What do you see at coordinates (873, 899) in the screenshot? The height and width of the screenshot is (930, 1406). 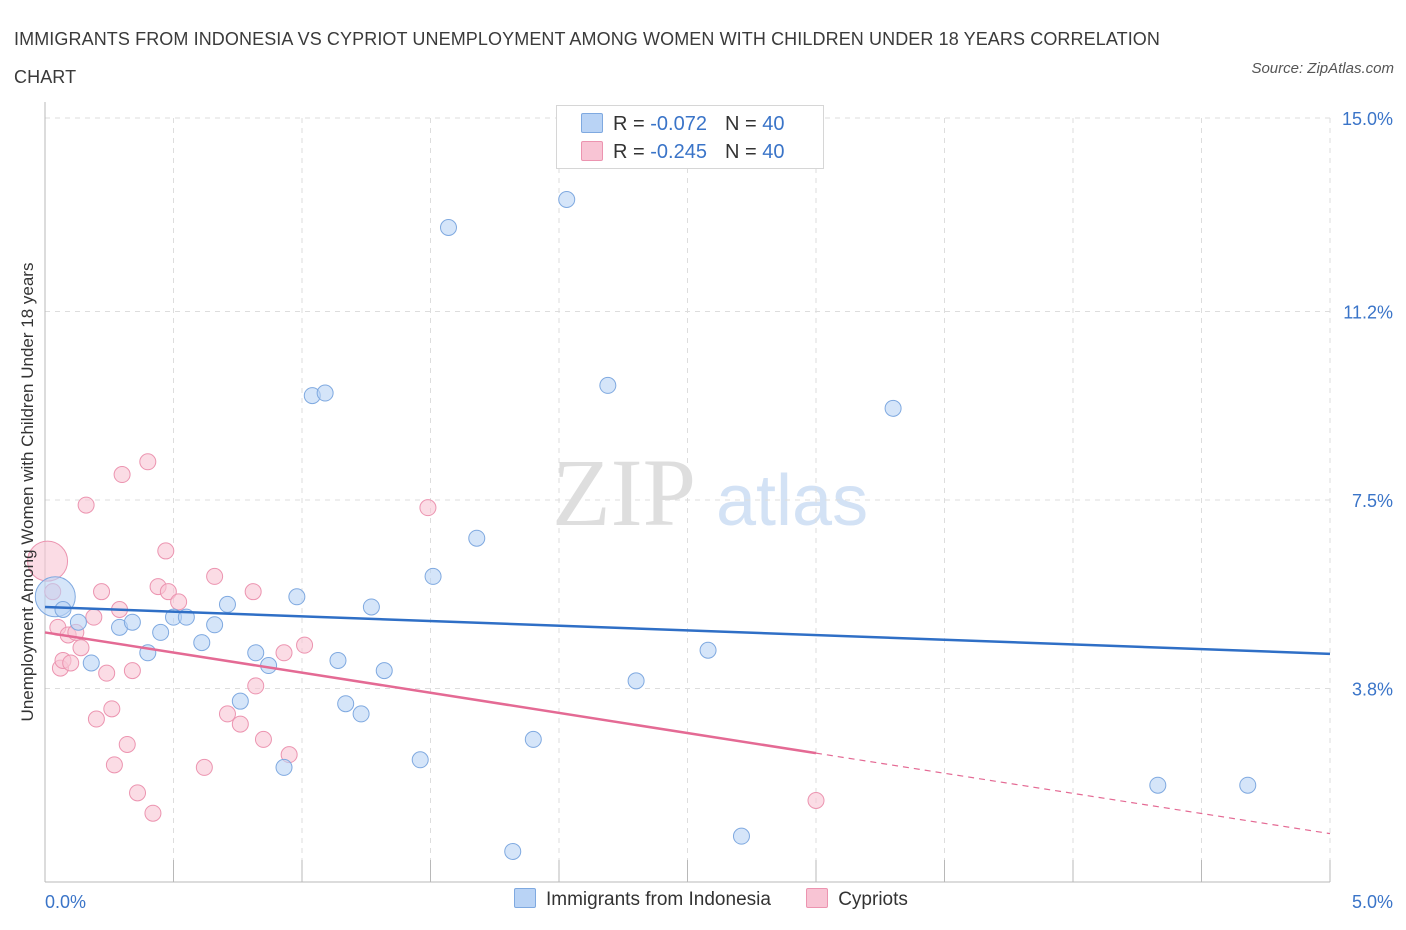 I see `legend-label: Cypriots` at bounding box center [873, 899].